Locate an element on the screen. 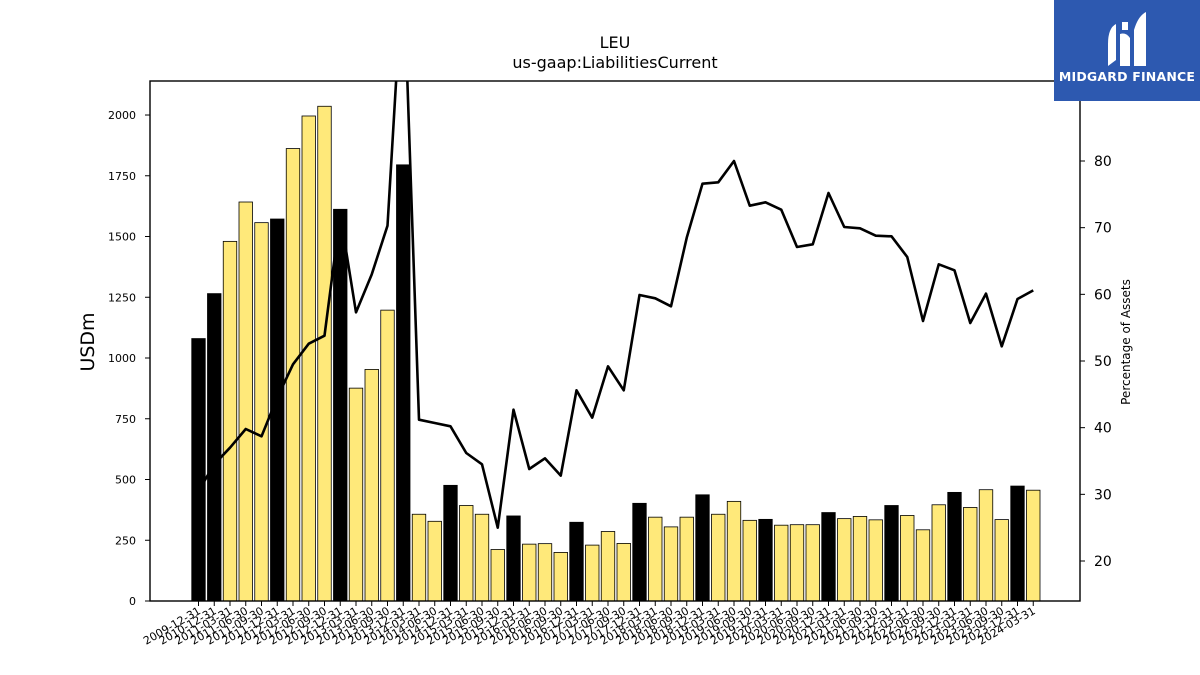  y-tick-label: 750 is located at coordinates (125, 419).